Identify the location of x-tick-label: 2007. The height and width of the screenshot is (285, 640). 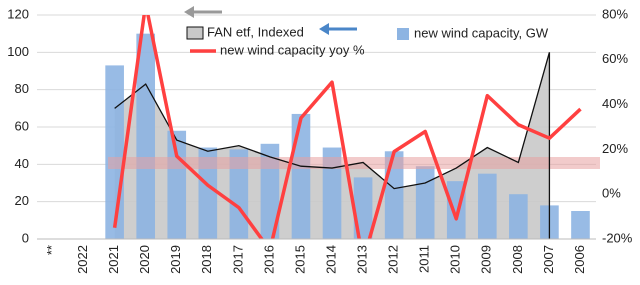
(548, 259).